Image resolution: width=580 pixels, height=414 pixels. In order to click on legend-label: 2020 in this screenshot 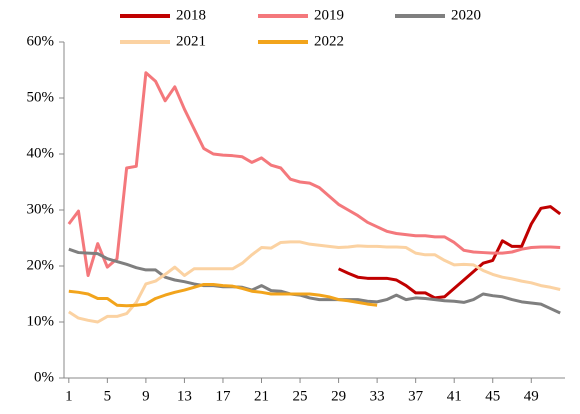, I will do `click(466, 15)`.